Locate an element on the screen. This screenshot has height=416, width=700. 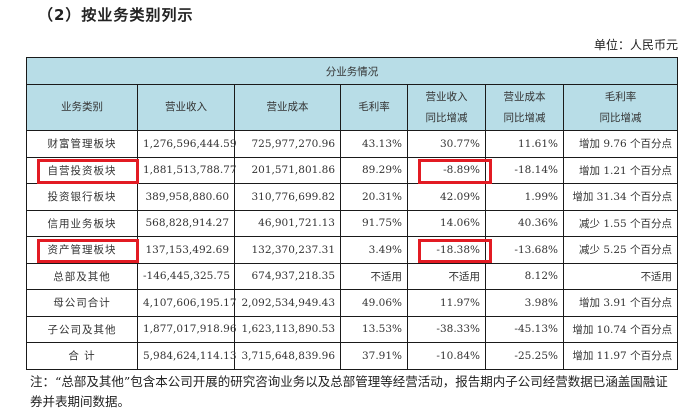
cell-margin: 91.75% is located at coordinates (374, 223).